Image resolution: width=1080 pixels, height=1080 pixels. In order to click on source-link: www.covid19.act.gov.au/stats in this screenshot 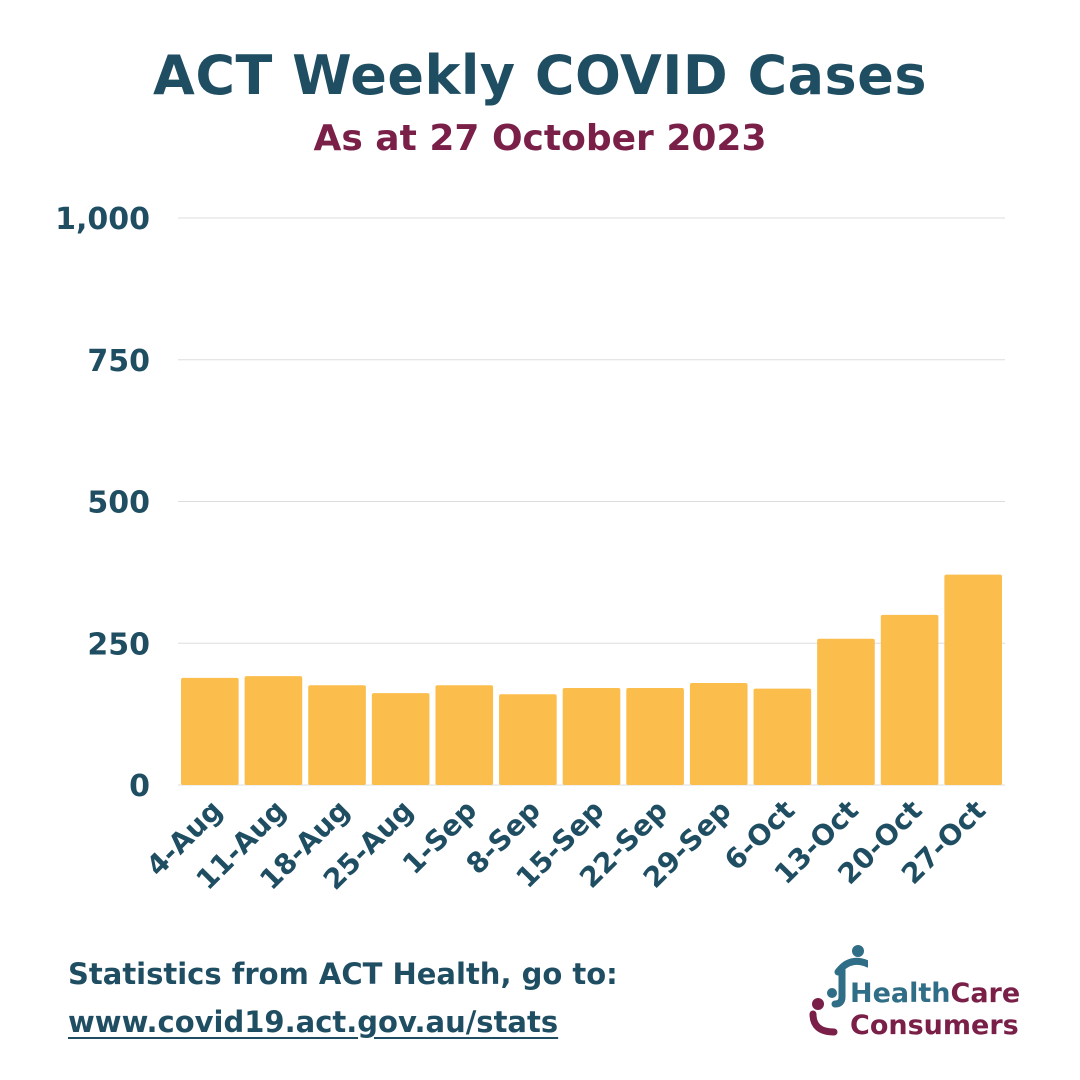, I will do `click(313, 1022)`.